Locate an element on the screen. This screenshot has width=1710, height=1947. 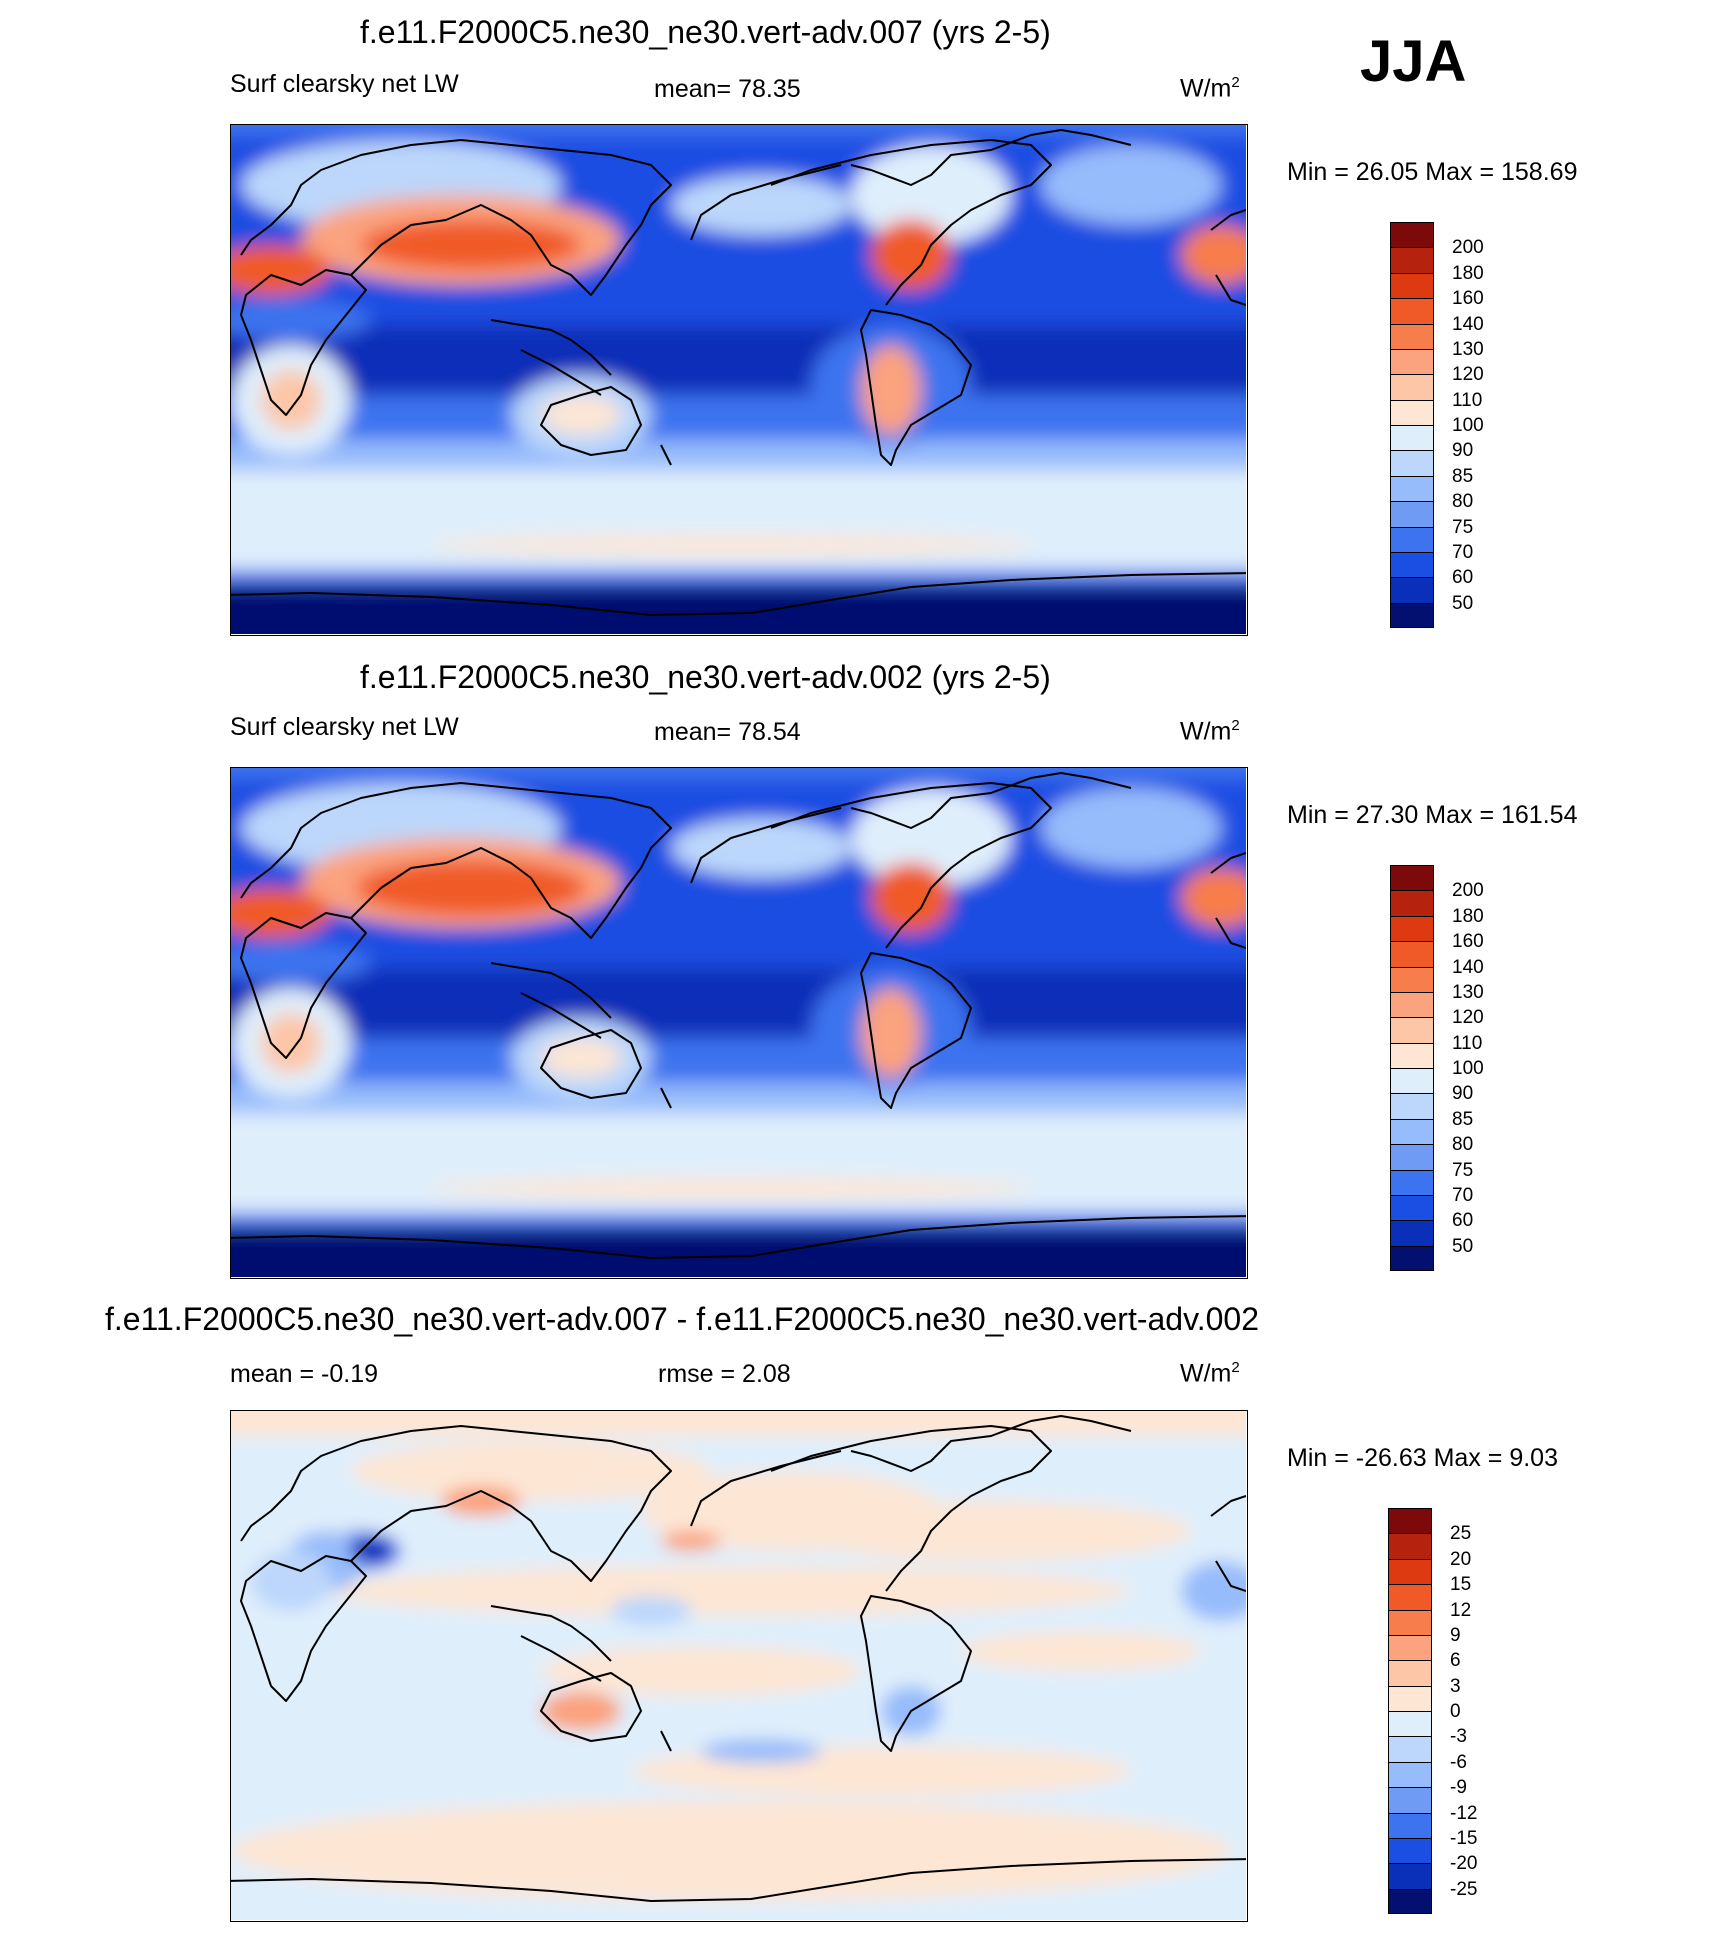
panel-3-colorbar: 25 20 15 12 9 6 3 0 -3 -6 -9 -12 -15 -20 -25 is located at coordinates (1448, 1711).